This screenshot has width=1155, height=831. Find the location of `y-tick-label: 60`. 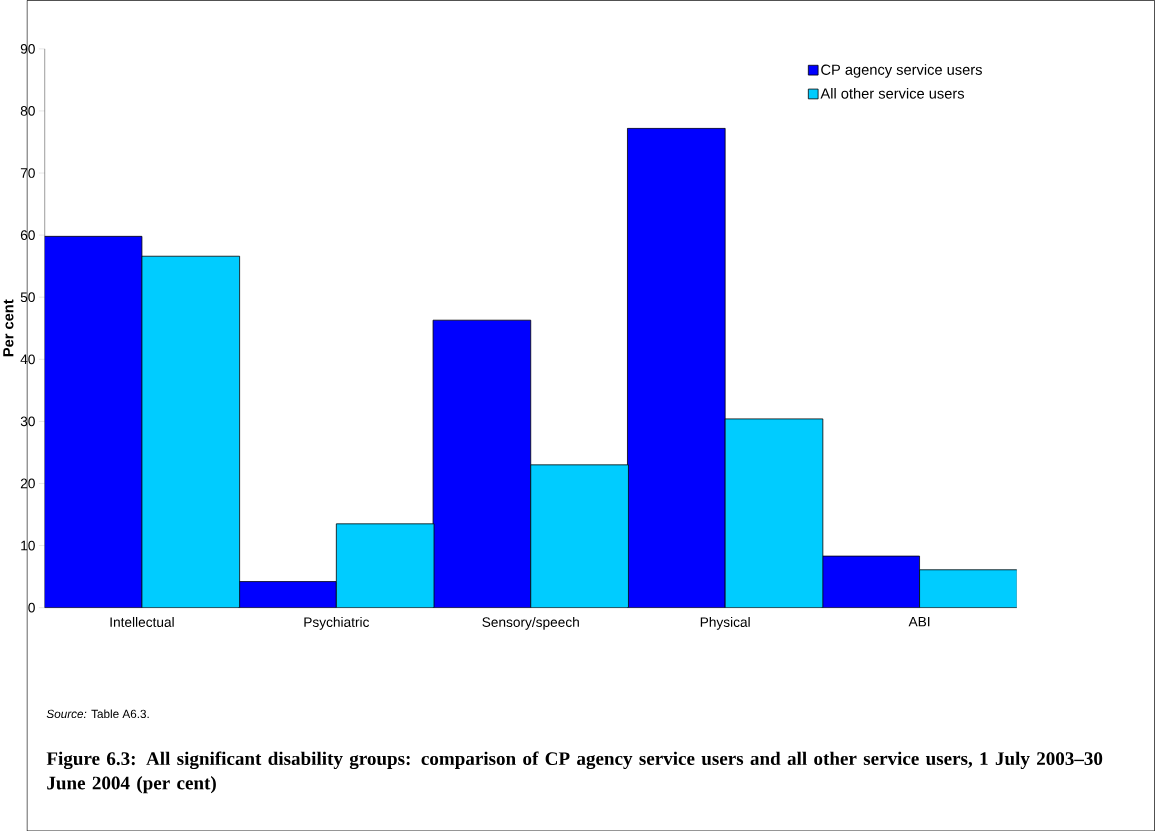

y-tick-label: 60 is located at coordinates (27, 235).